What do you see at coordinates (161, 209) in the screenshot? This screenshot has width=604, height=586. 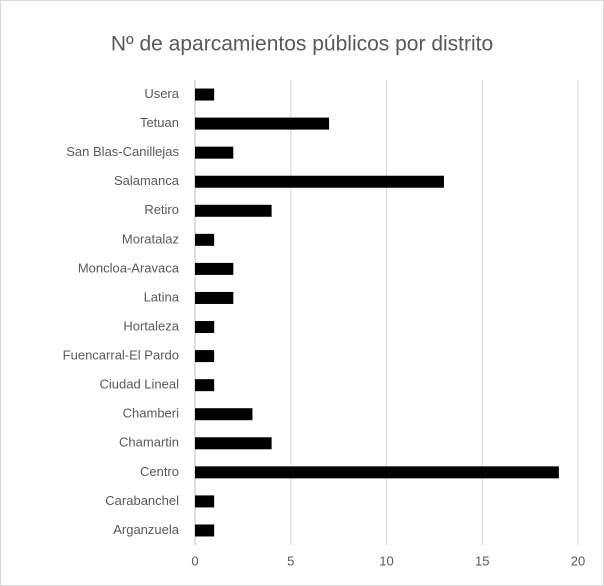 I see `y-tick-label: Retiro` at bounding box center [161, 209].